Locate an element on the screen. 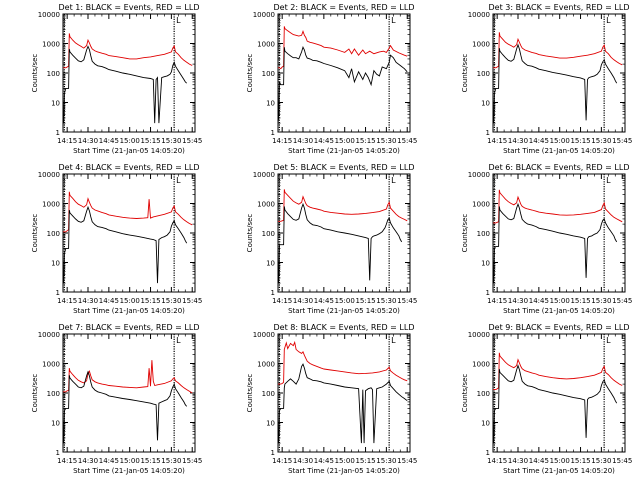 This screenshot has width=640, height=480. panel-title: Det 8: BLACK = Events, RED = LLD is located at coordinates (344, 327).